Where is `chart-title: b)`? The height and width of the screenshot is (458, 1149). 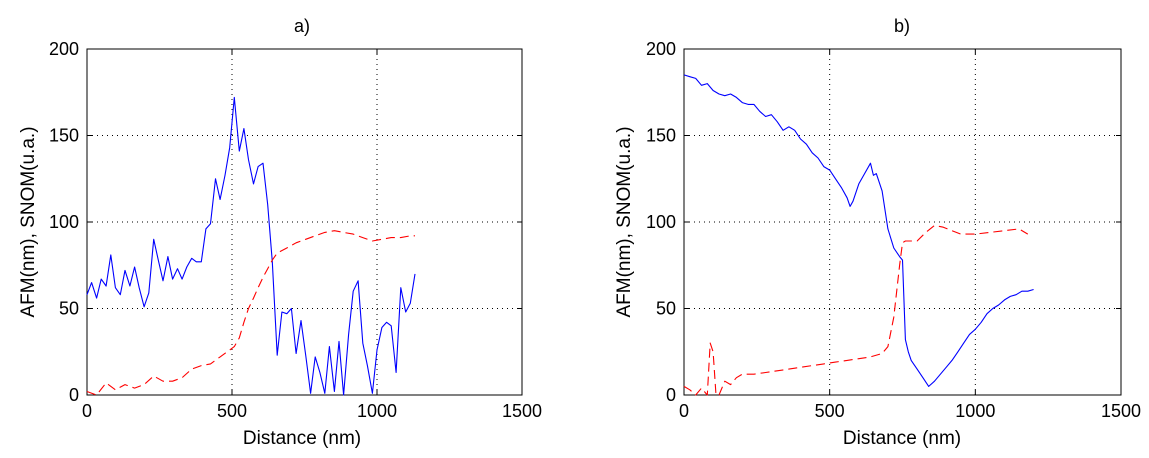
chart-title: b) is located at coordinates (902, 26).